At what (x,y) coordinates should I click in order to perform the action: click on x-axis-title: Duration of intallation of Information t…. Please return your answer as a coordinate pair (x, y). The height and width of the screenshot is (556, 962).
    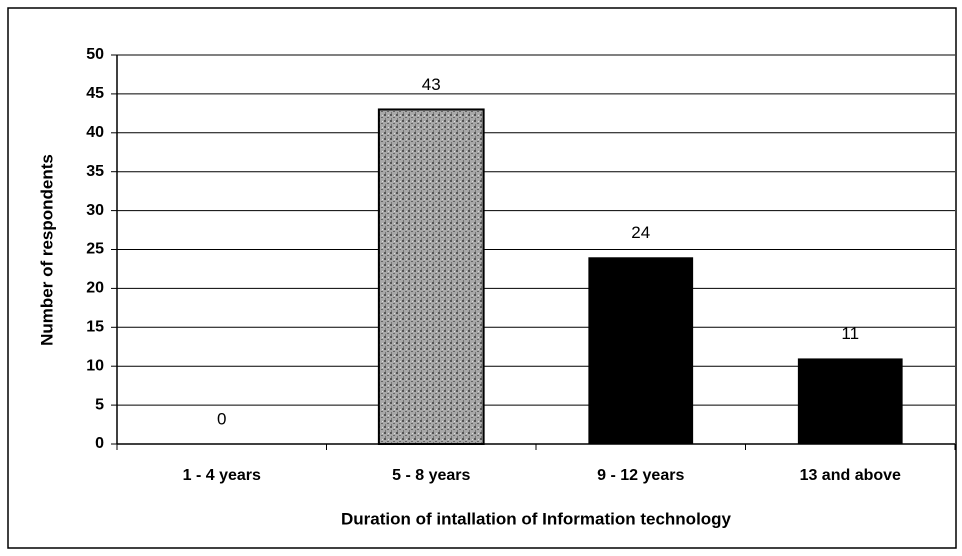
    Looking at the image, I should click on (536, 518).